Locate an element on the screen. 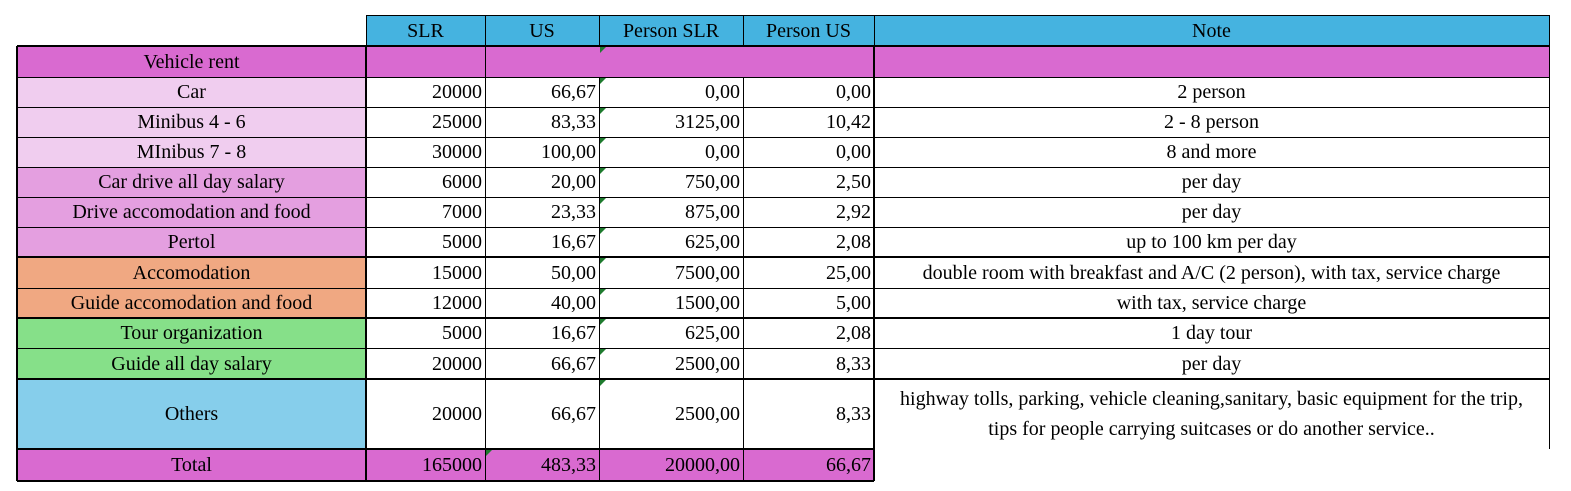 The height and width of the screenshot is (491, 1571). total-value-pus: 66,67 is located at coordinates (808, 465).